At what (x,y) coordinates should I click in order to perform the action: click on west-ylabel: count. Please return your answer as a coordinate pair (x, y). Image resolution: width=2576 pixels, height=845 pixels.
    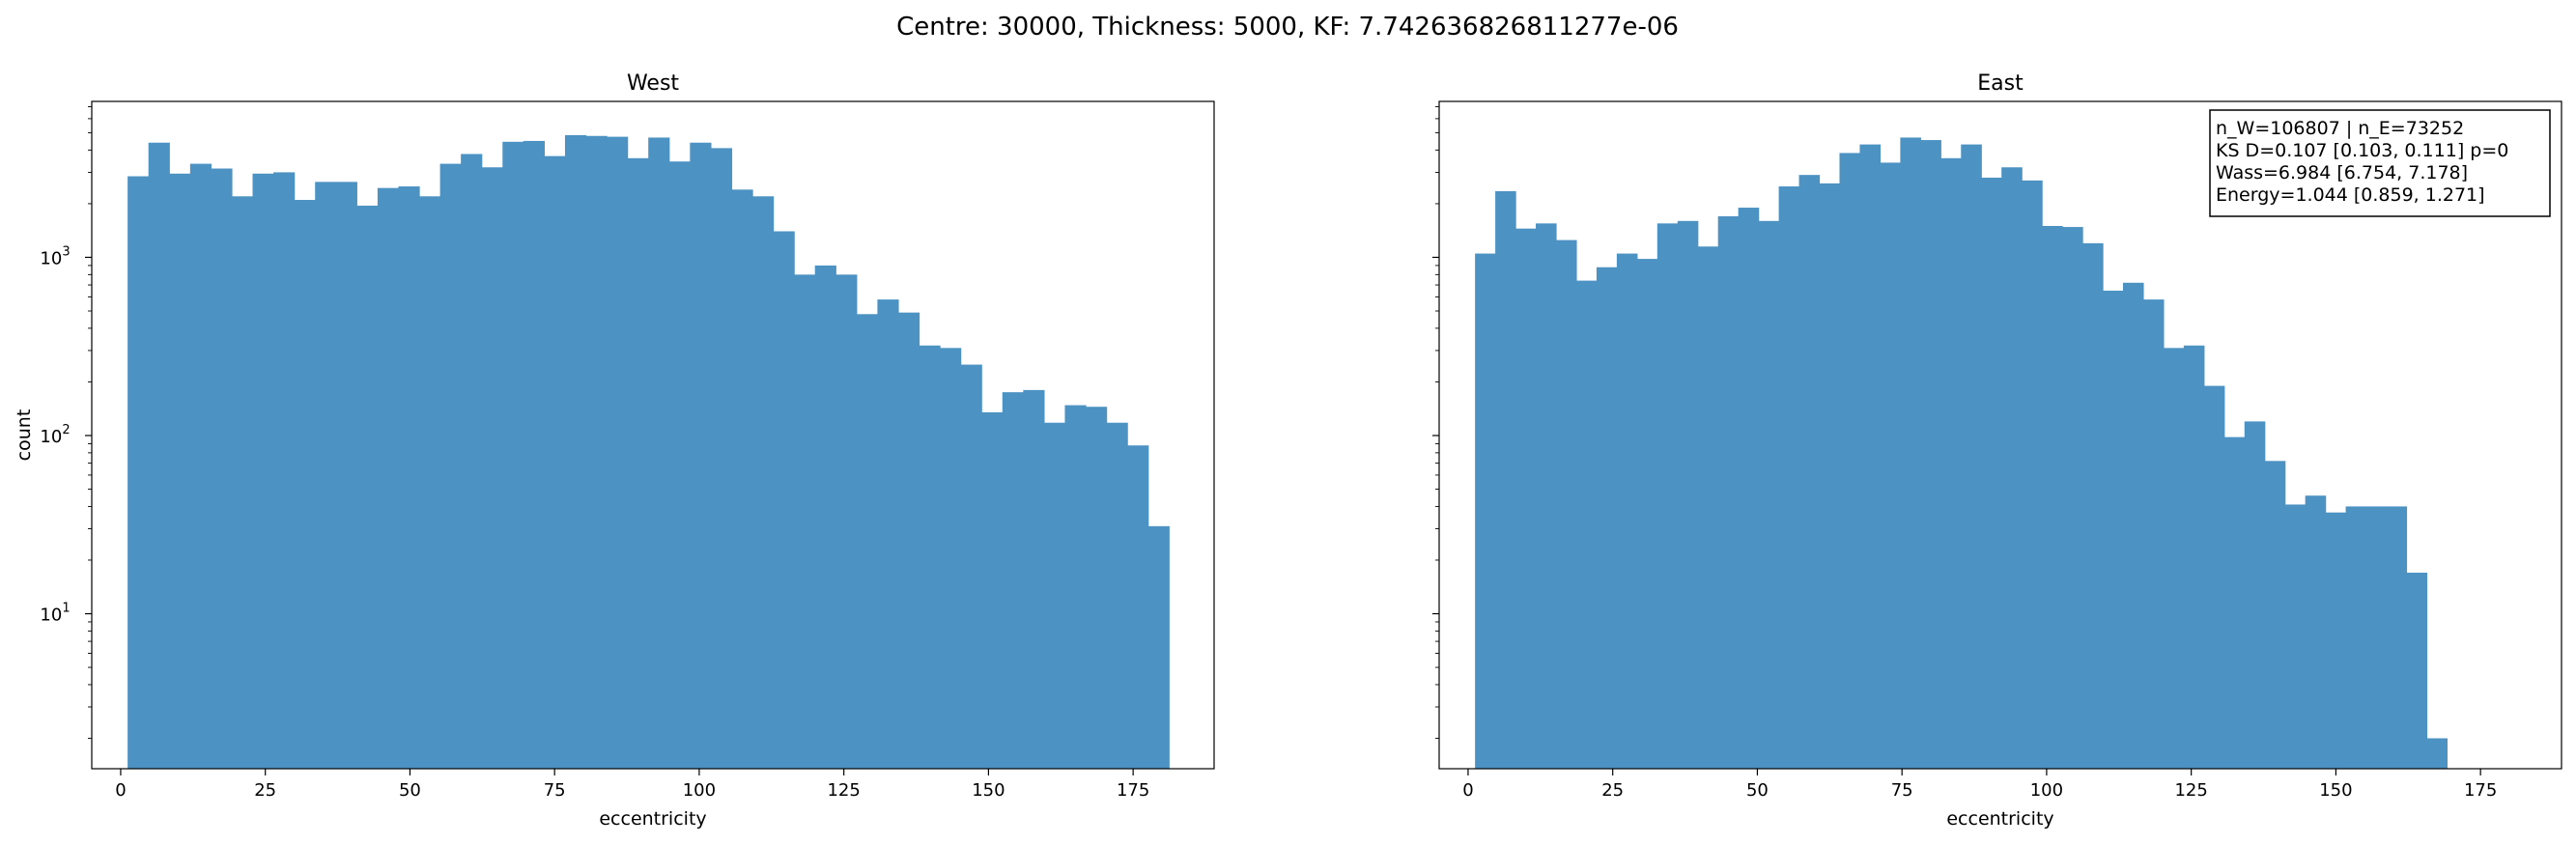
    Looking at the image, I should click on (24, 435).